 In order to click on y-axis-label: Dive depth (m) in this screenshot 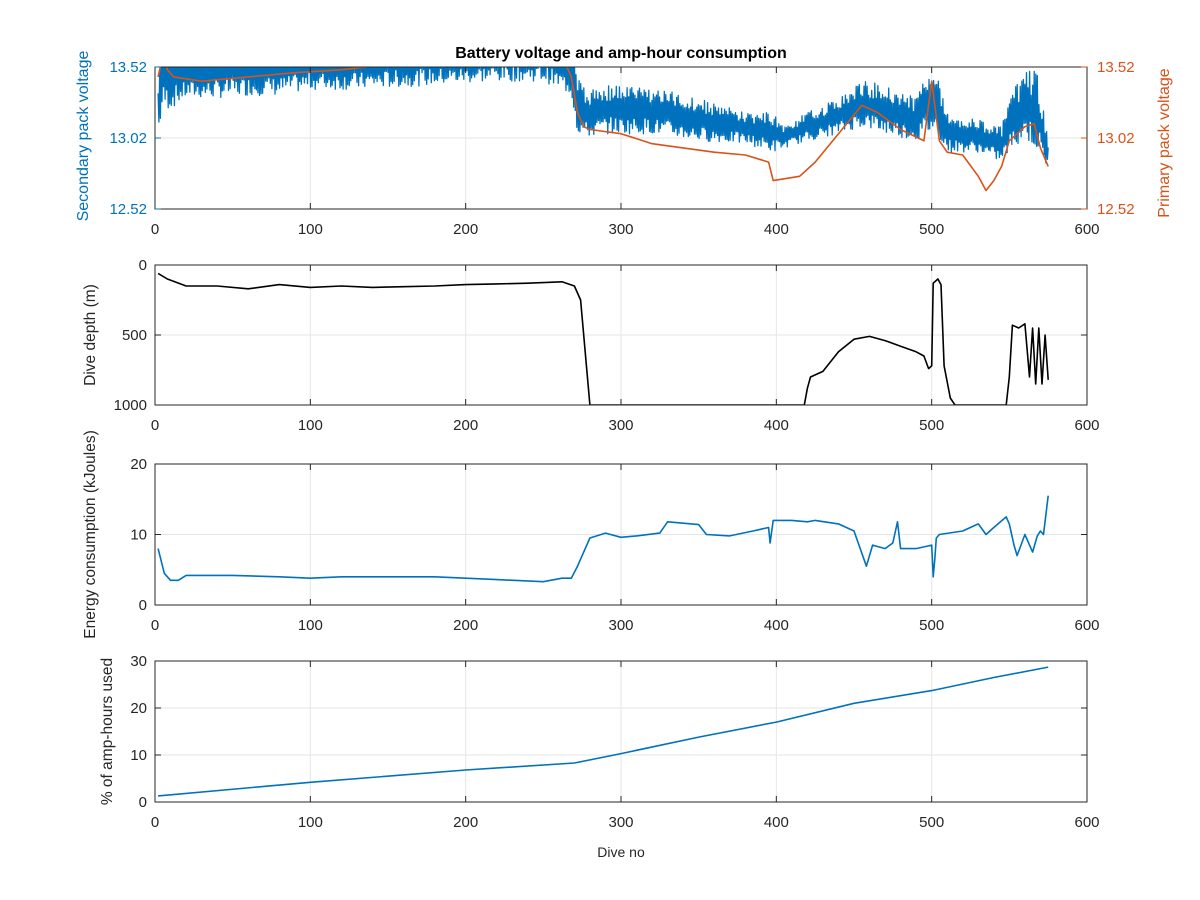, I will do `click(90, 335)`.